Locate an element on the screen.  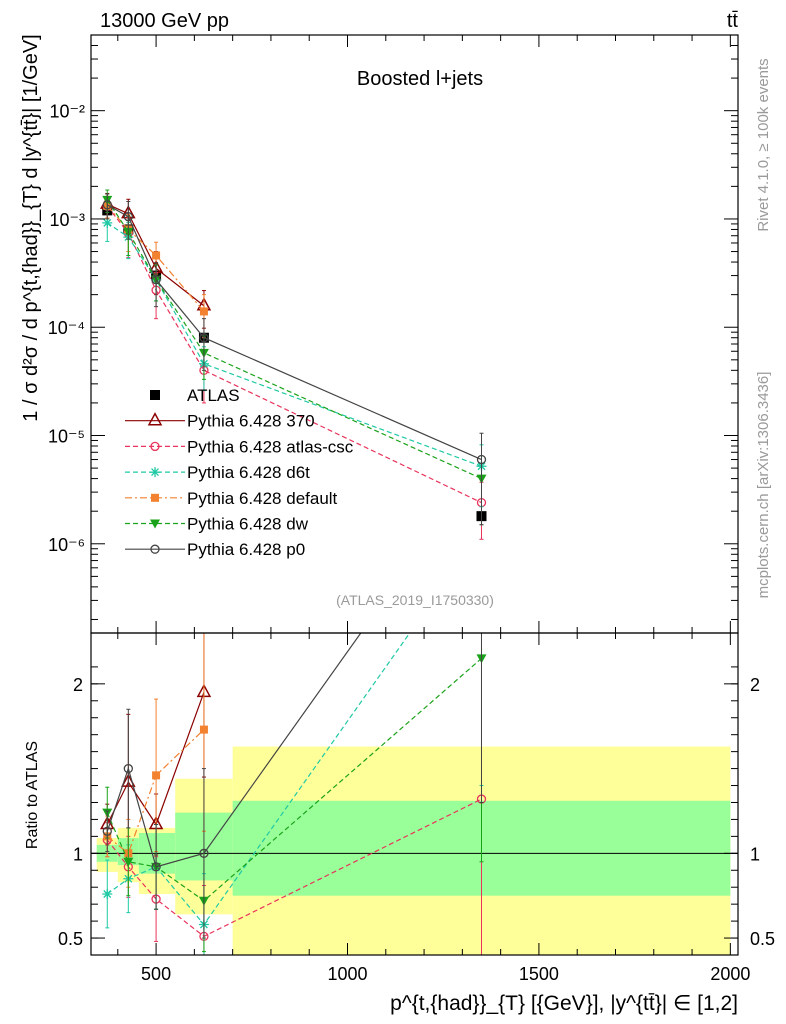
series-line-atlas_csc is located at coordinates (294, 354).